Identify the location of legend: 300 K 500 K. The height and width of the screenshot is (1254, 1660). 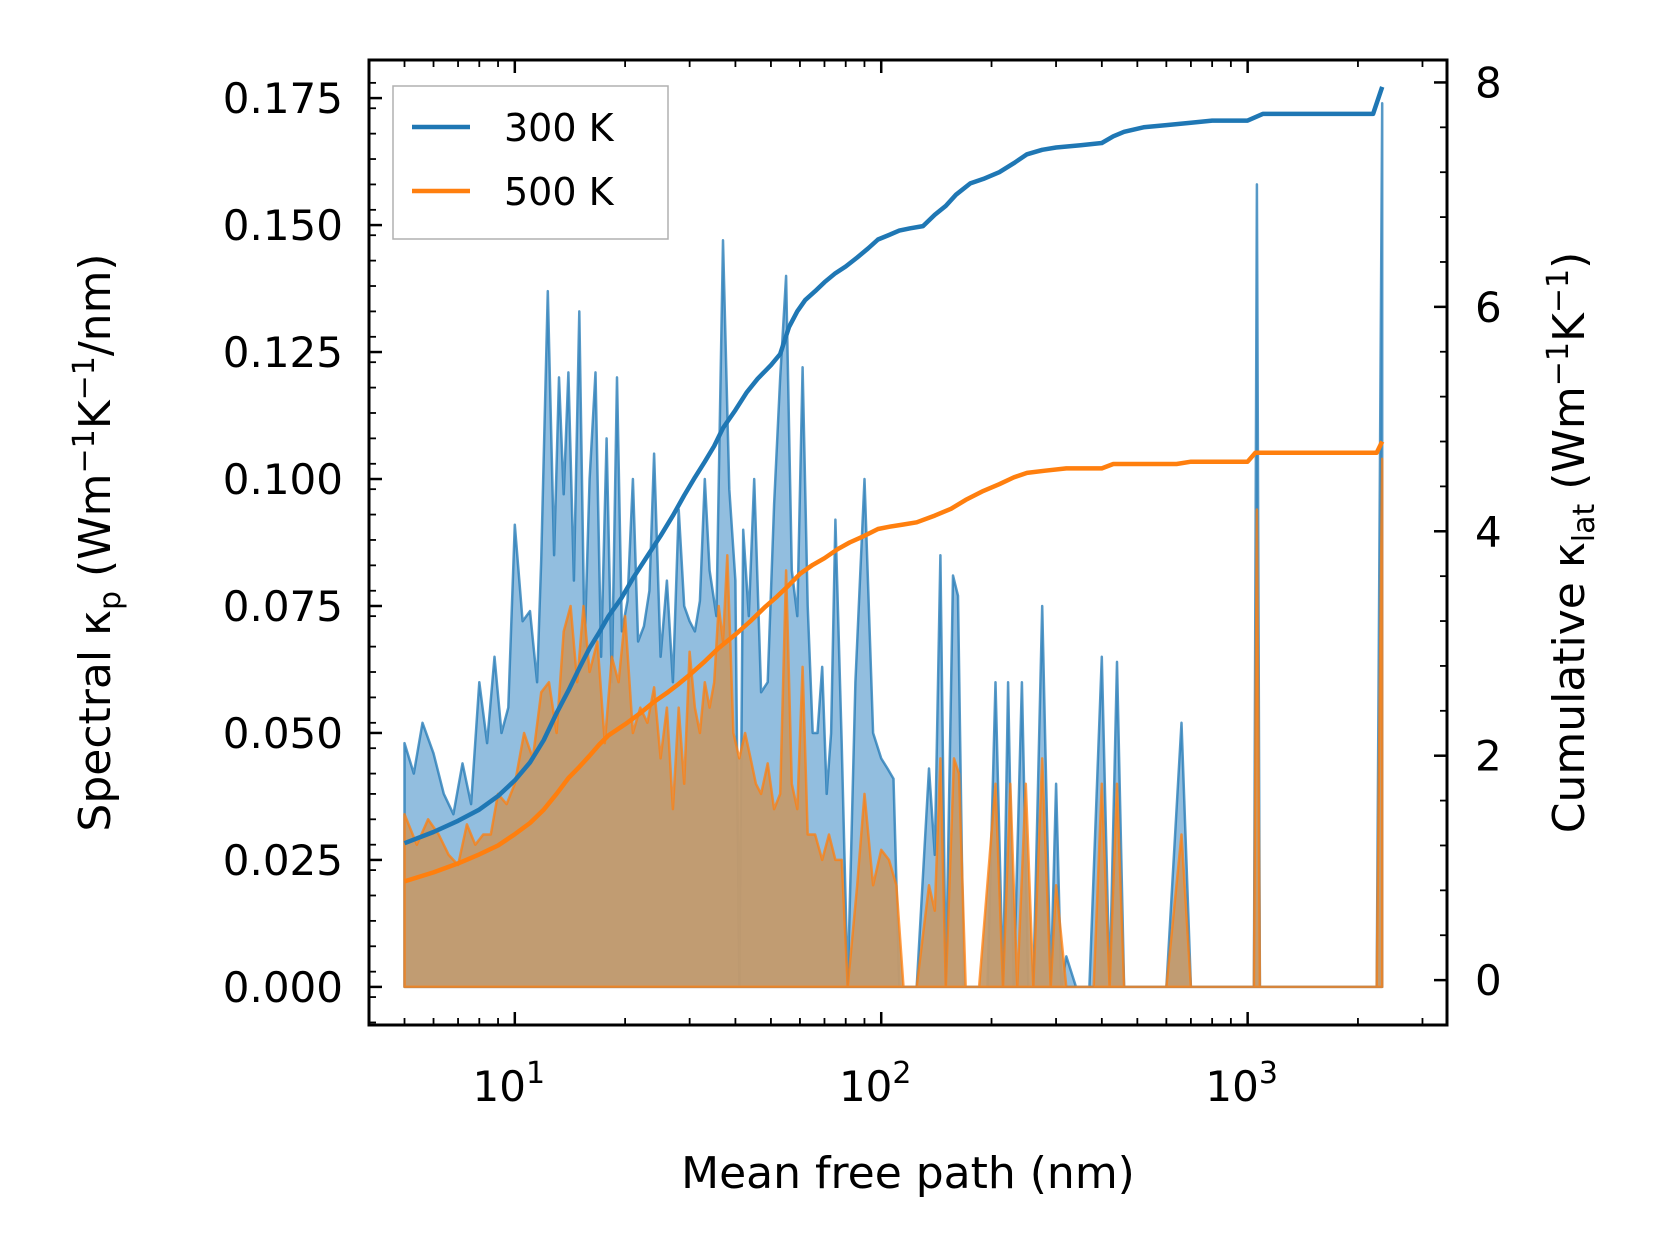
(530, 162).